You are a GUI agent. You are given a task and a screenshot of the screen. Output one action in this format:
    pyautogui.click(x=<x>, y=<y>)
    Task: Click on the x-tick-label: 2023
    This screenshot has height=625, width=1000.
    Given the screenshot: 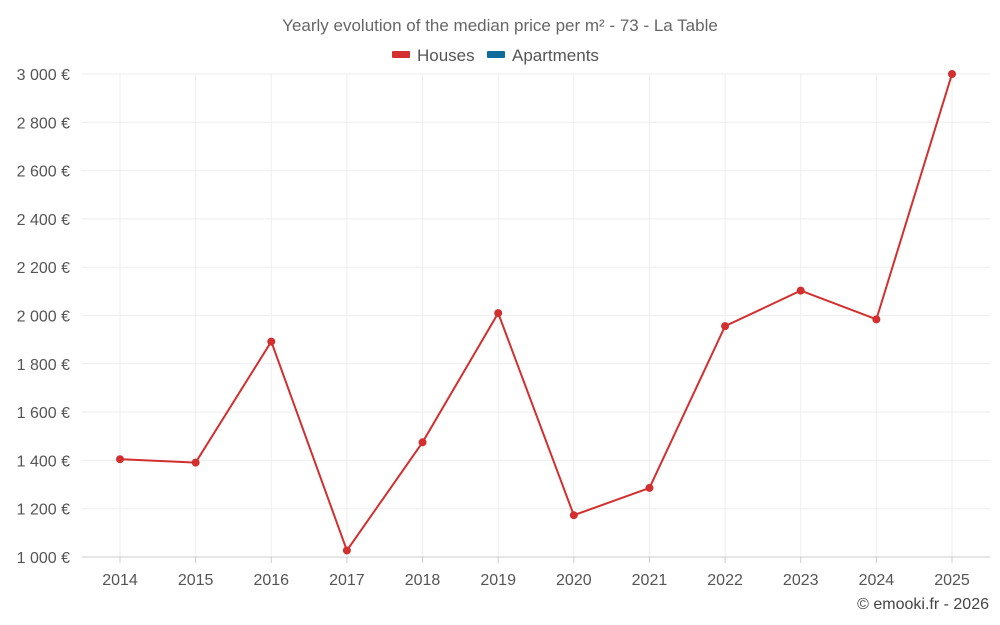 What is the action you would take?
    pyautogui.click(x=801, y=580)
    